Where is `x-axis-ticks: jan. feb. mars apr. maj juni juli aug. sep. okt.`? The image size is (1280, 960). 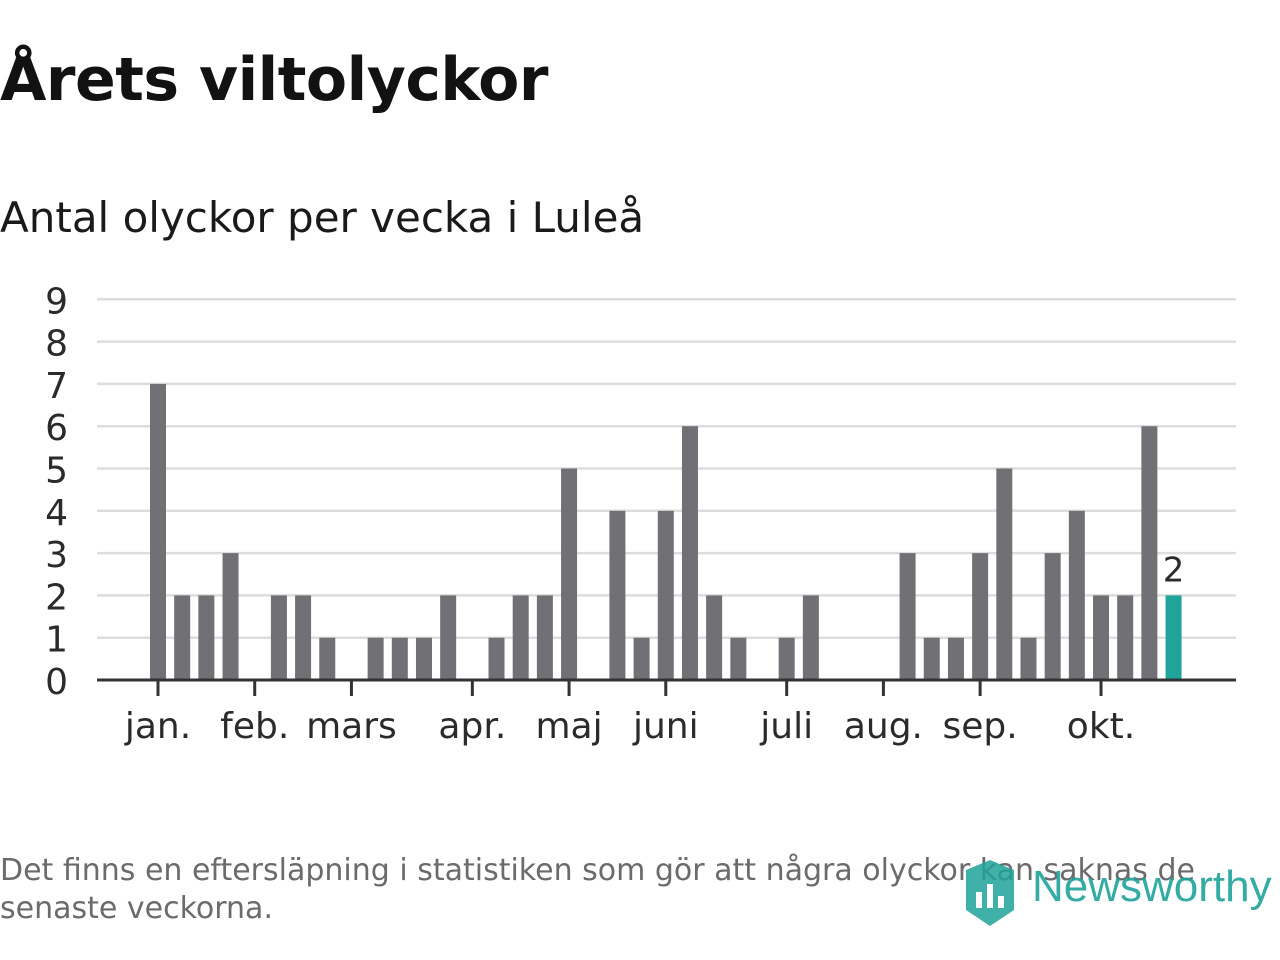 x-axis-ticks: jan. feb. mars apr. maj juni juli aug. sep. okt. is located at coordinates (629, 713).